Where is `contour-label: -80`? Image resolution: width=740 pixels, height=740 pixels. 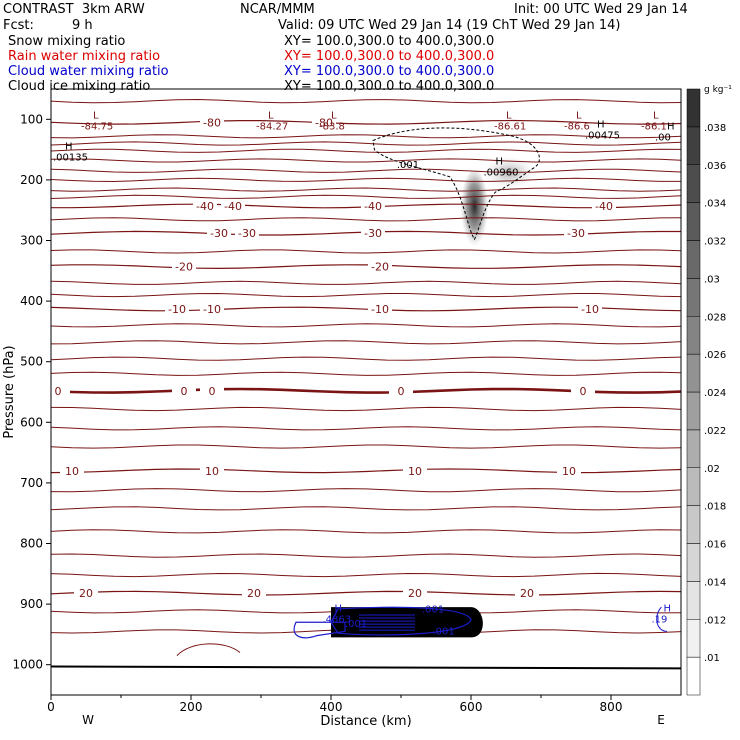 contour-label: -80 is located at coordinates (324, 122).